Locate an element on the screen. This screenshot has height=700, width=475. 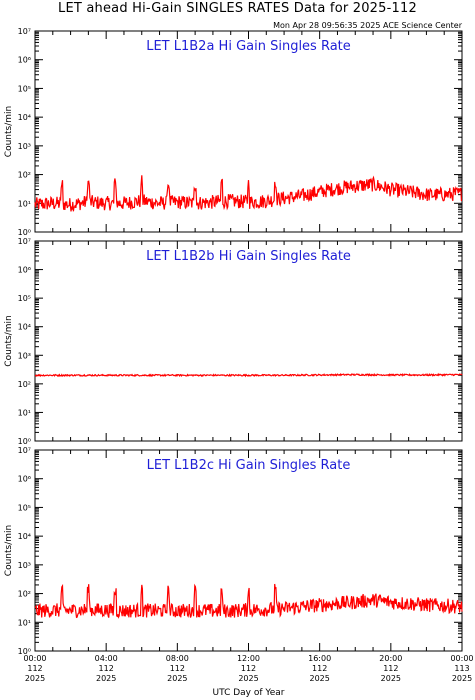
panel-title: LET L1B2c Hi Gain Singles Rate is located at coordinates (249, 465).